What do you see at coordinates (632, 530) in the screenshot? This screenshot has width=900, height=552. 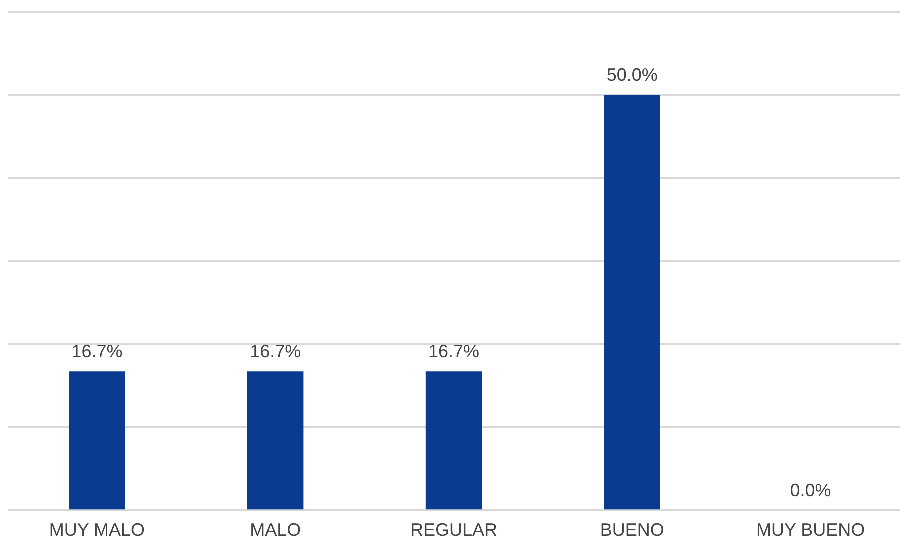 I see `x-tick-label: BUENO` at bounding box center [632, 530].